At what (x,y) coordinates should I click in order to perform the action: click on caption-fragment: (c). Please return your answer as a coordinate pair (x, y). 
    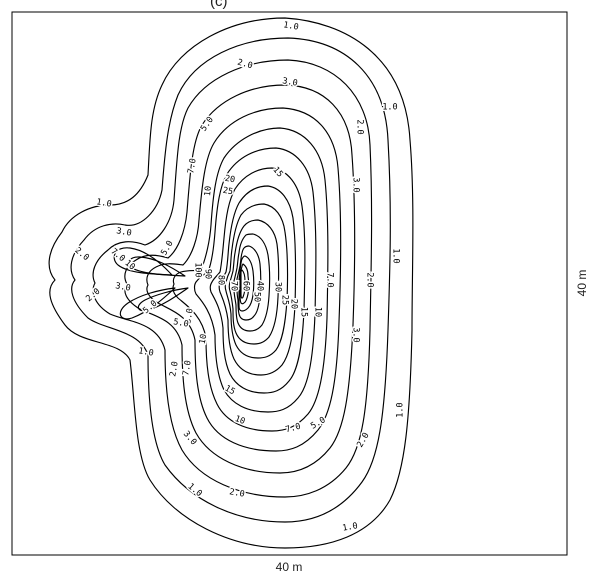
    Looking at the image, I should click on (219, 5).